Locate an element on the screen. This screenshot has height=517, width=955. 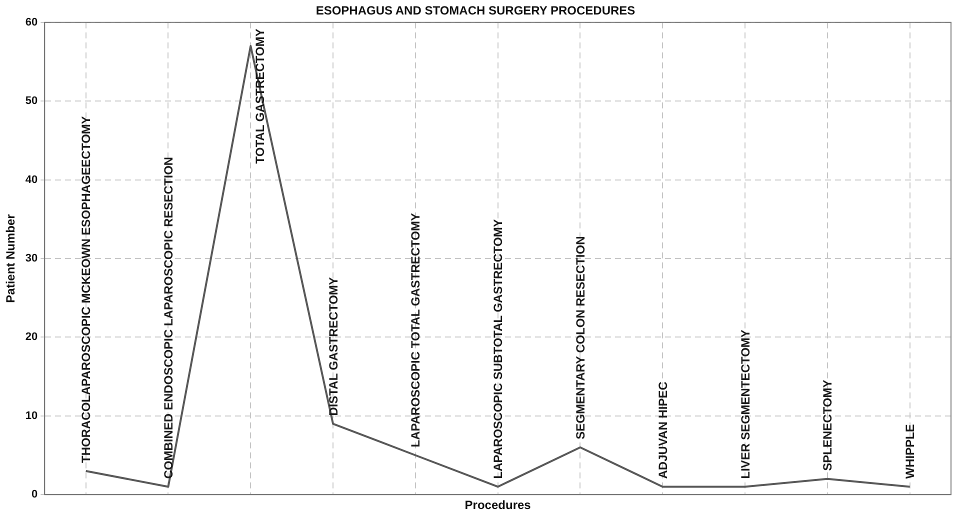
y-tick-label: 0 is located at coordinates (35, 494).